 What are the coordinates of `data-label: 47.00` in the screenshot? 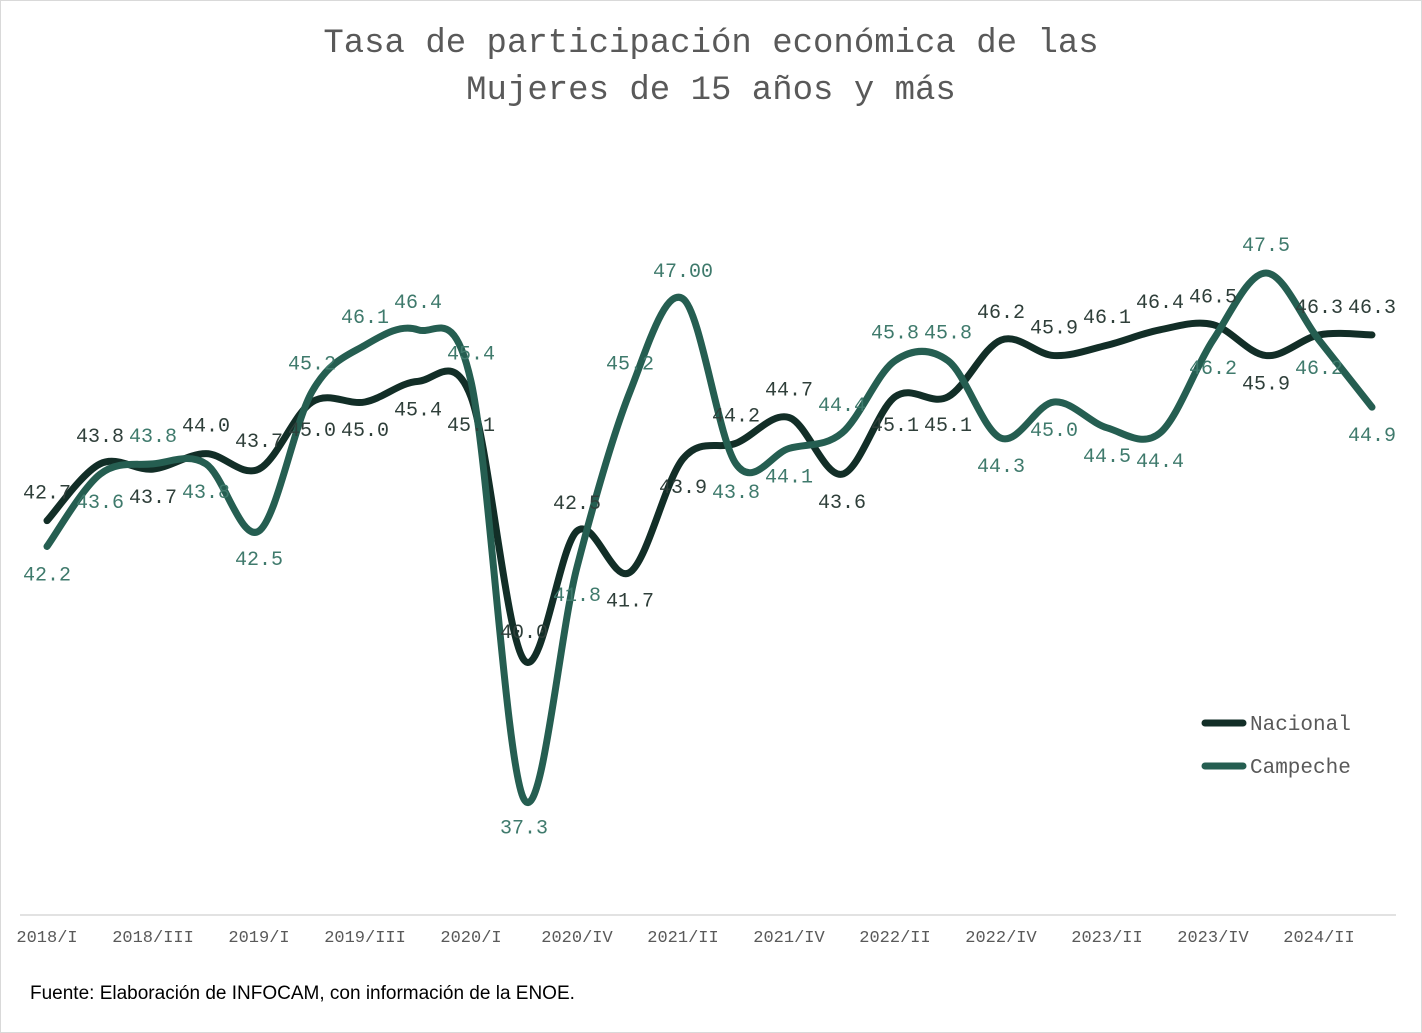 It's located at (683, 272).